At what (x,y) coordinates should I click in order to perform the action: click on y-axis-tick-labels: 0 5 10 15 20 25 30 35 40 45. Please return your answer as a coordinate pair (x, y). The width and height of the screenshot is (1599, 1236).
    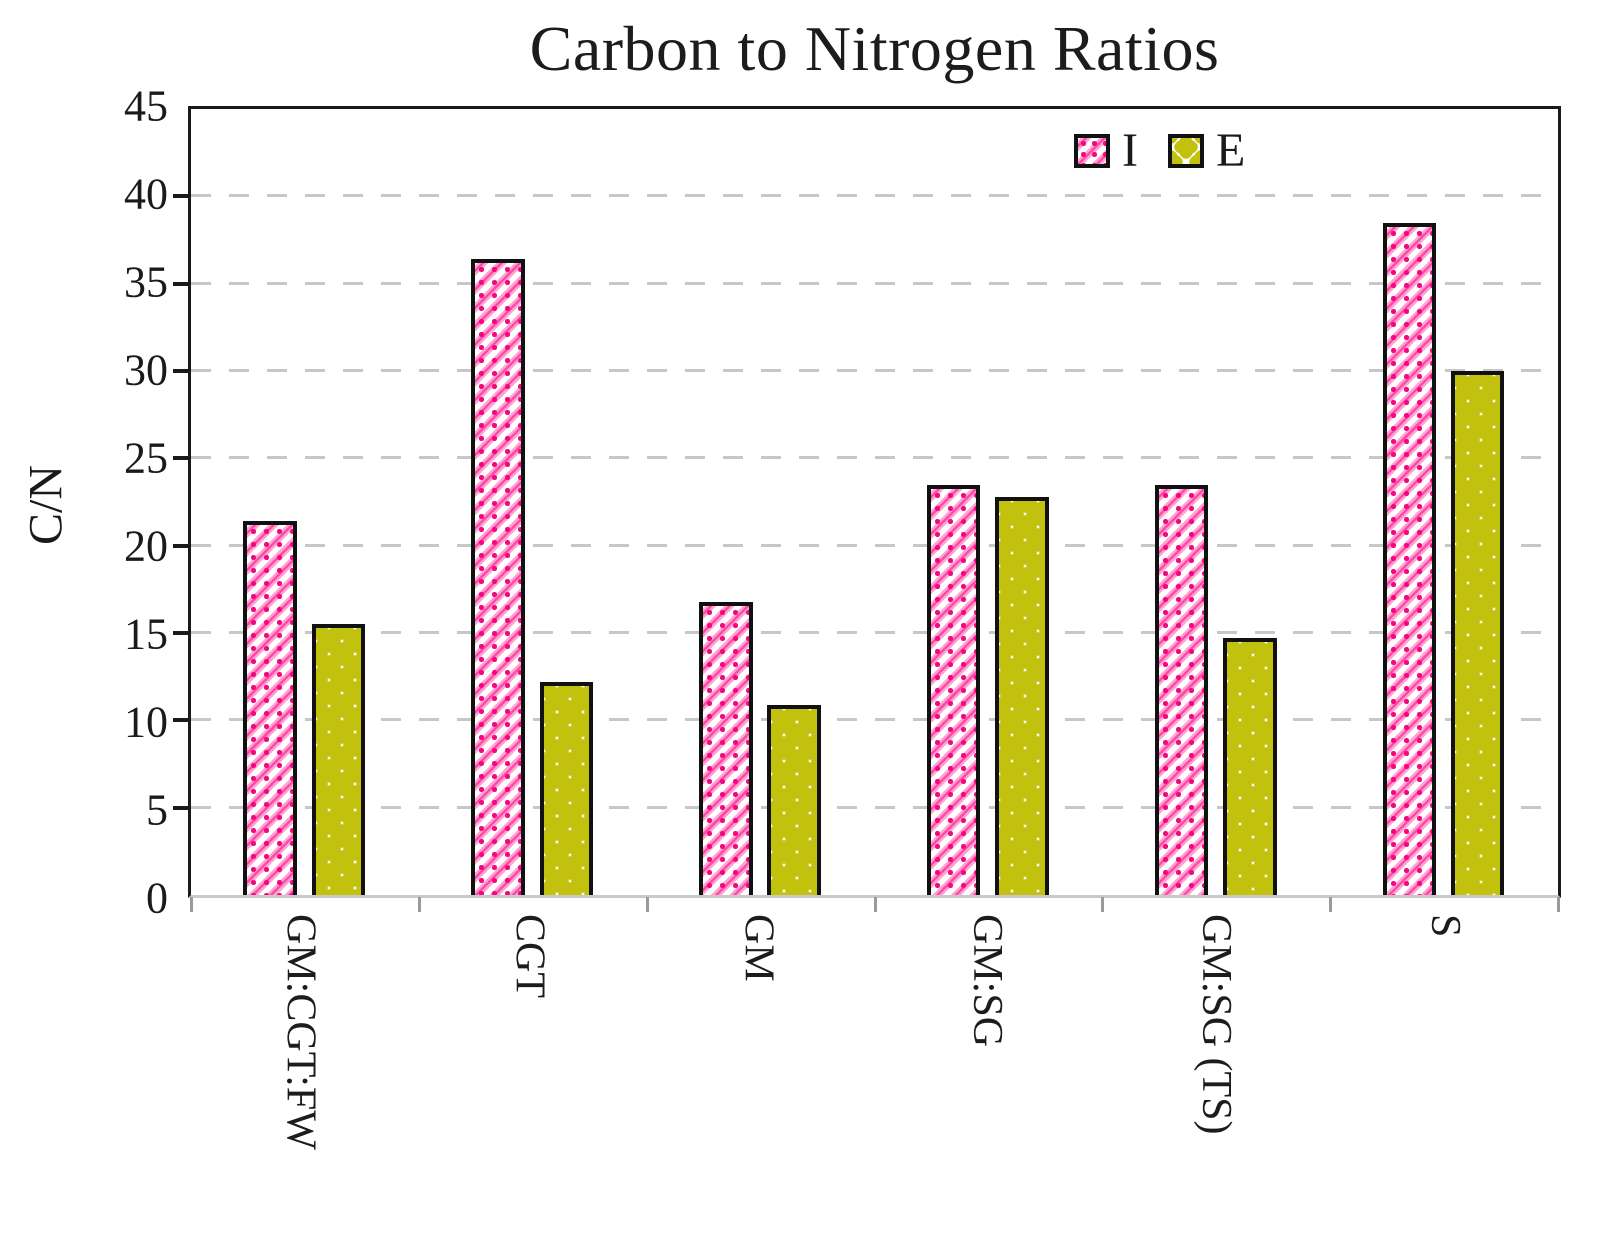
    Looking at the image, I should click on (84, 502).